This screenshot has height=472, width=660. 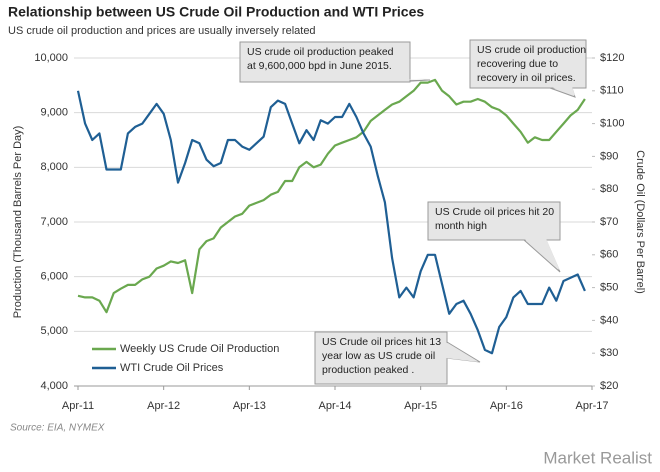 What do you see at coordinates (249, 406) in the screenshot?
I see `x-tick-label: Apr-13` at bounding box center [249, 406].